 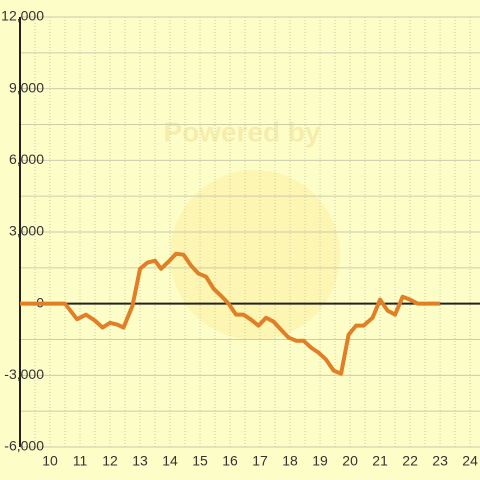 I want to click on x-tick-label: 11, so click(x=80, y=461).